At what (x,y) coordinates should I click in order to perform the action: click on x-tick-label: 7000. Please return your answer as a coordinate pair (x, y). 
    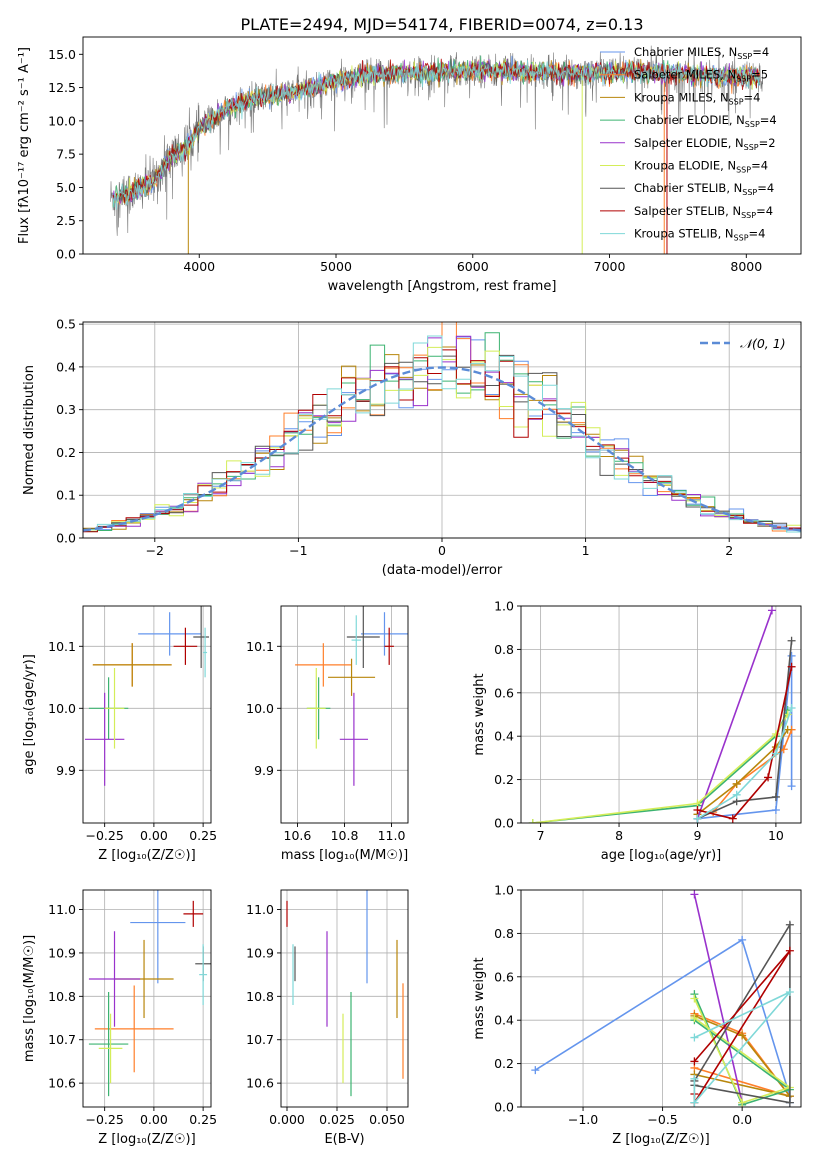
    Looking at the image, I should click on (610, 266).